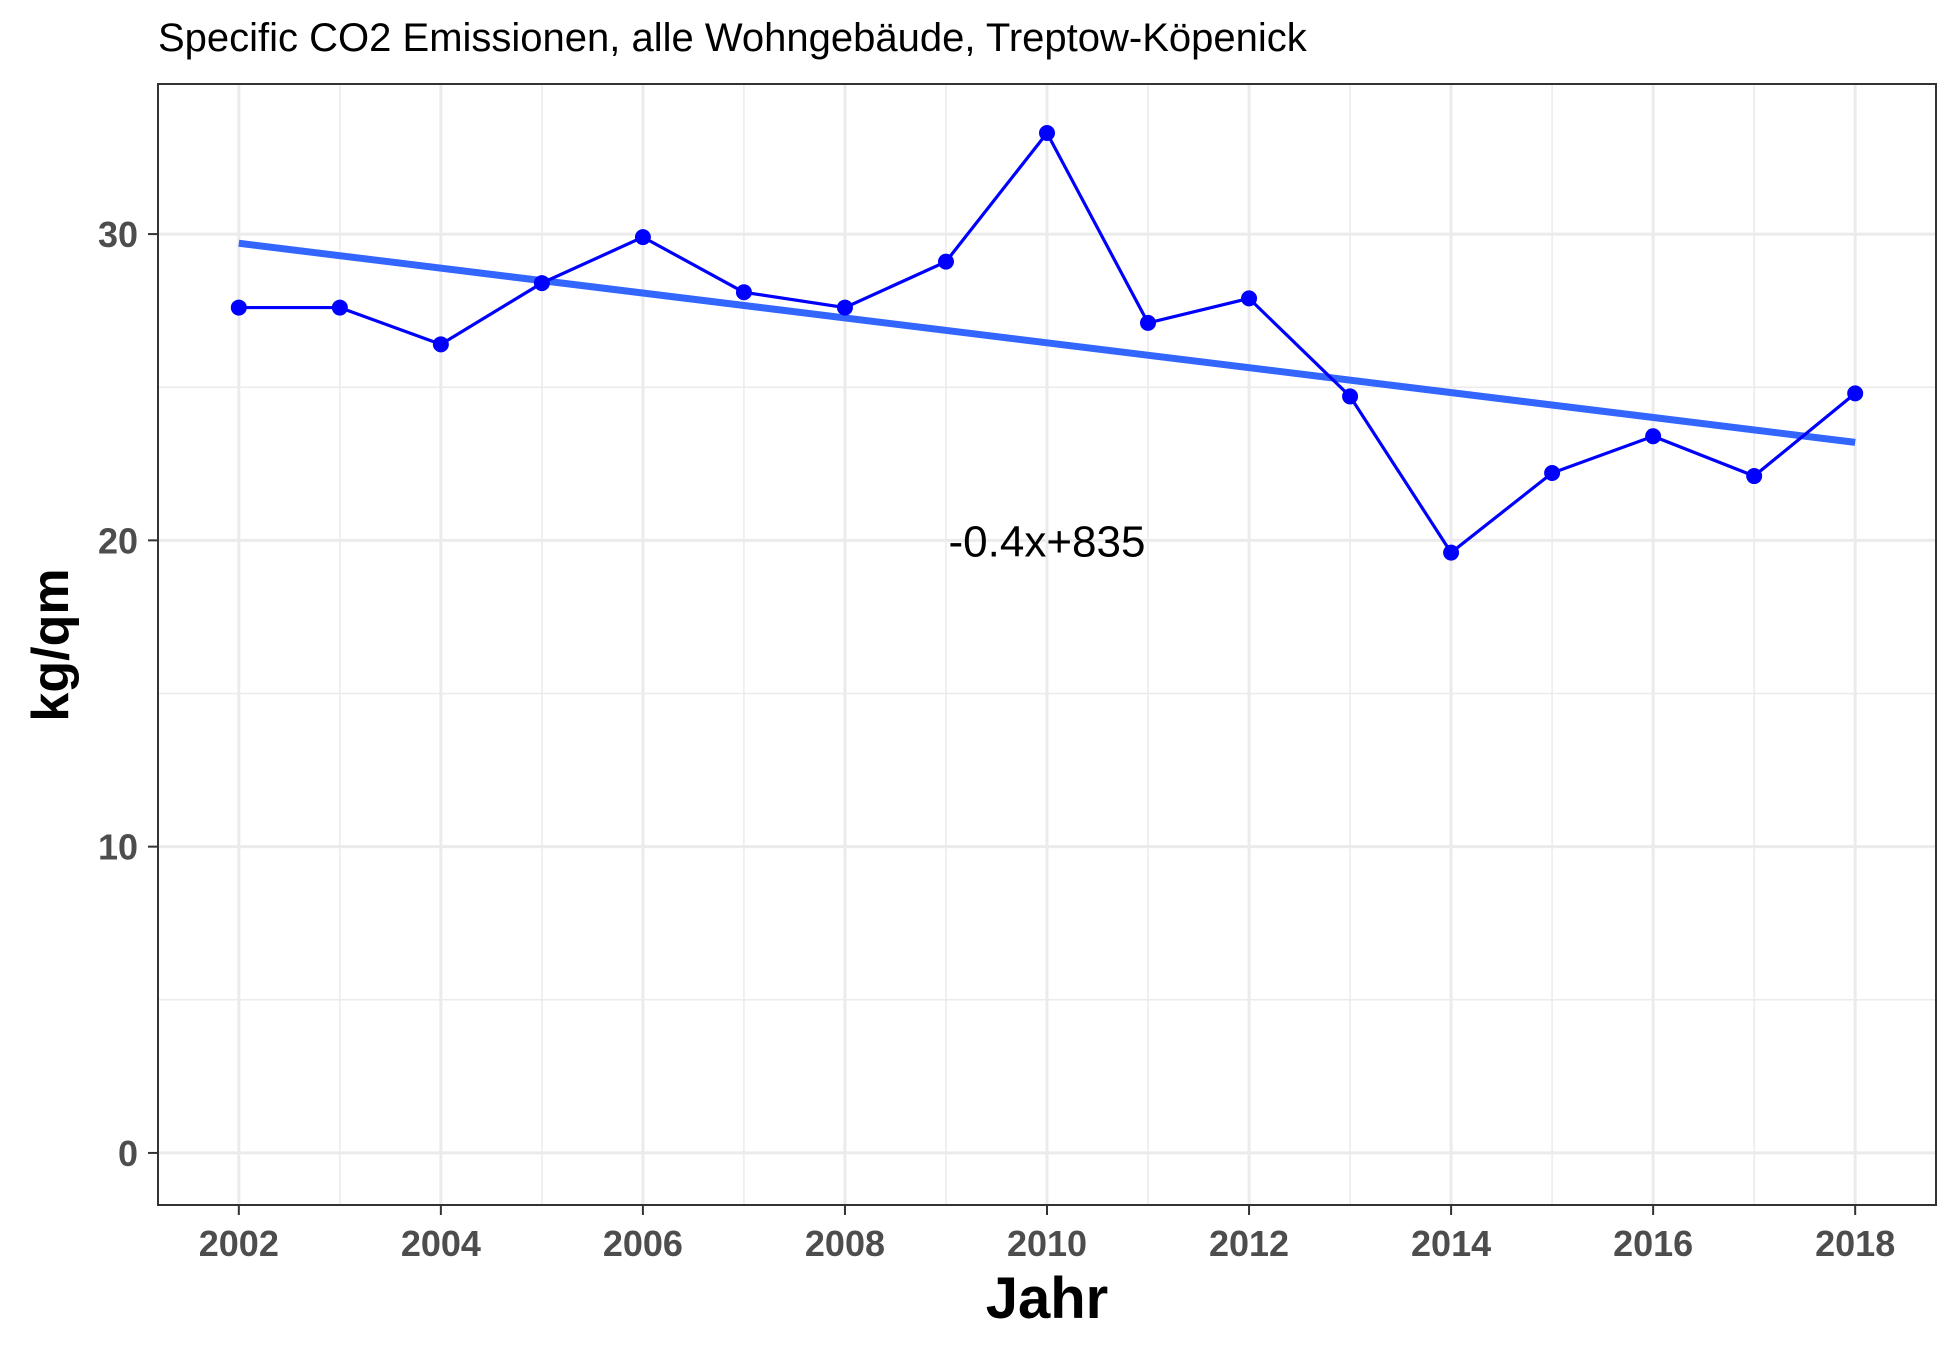 The height and width of the screenshot is (1349, 1950). What do you see at coordinates (118, 847) in the screenshot?
I see `y-tick-label: 10` at bounding box center [118, 847].